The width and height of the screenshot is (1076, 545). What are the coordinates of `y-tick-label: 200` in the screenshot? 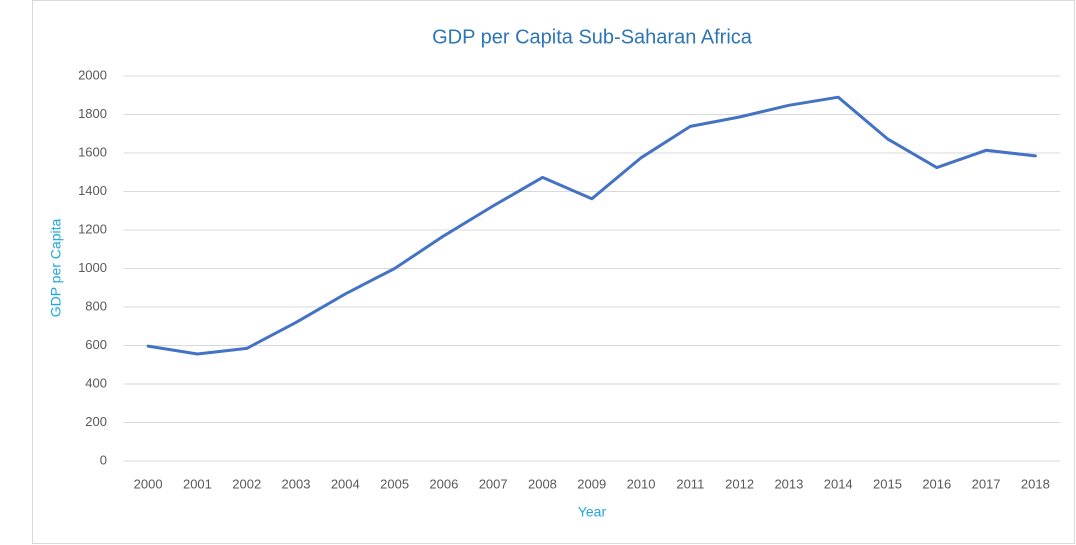 It's located at (96, 421).